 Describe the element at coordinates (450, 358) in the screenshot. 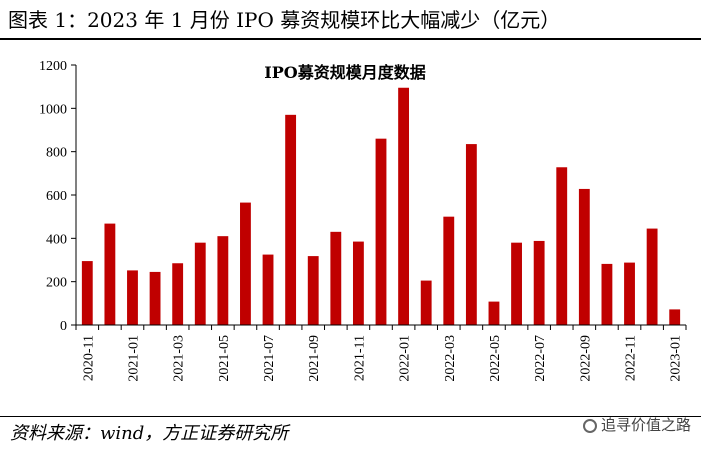

I see `x-tick-label: 2022-03` at that location.